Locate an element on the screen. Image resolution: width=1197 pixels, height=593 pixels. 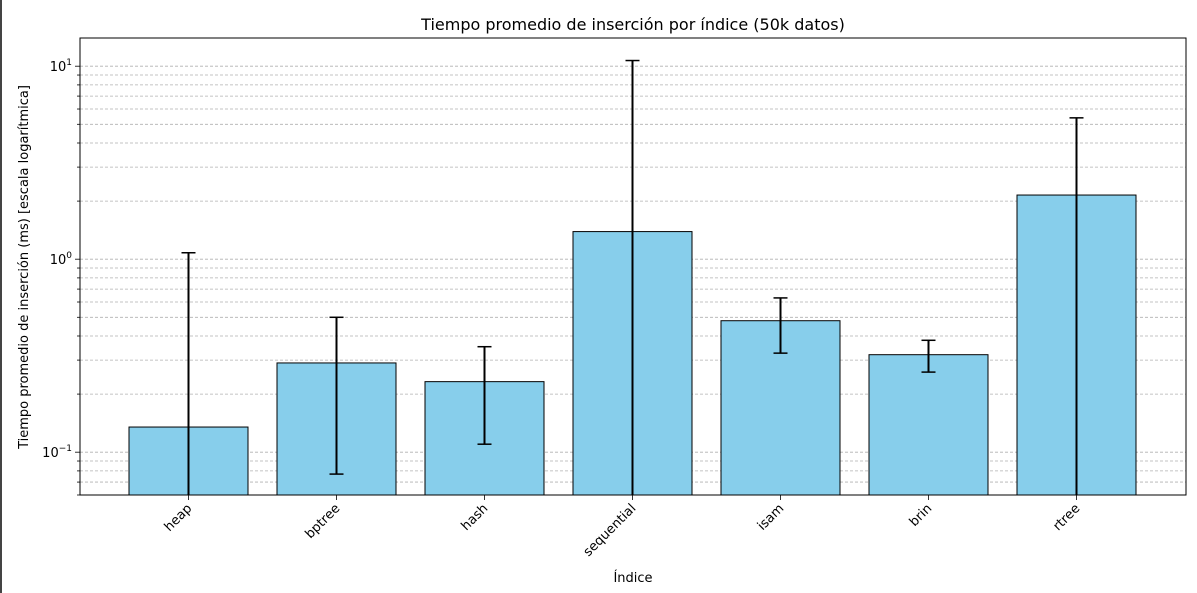
x-tick-label-hash: hash is located at coordinates (475, 517).